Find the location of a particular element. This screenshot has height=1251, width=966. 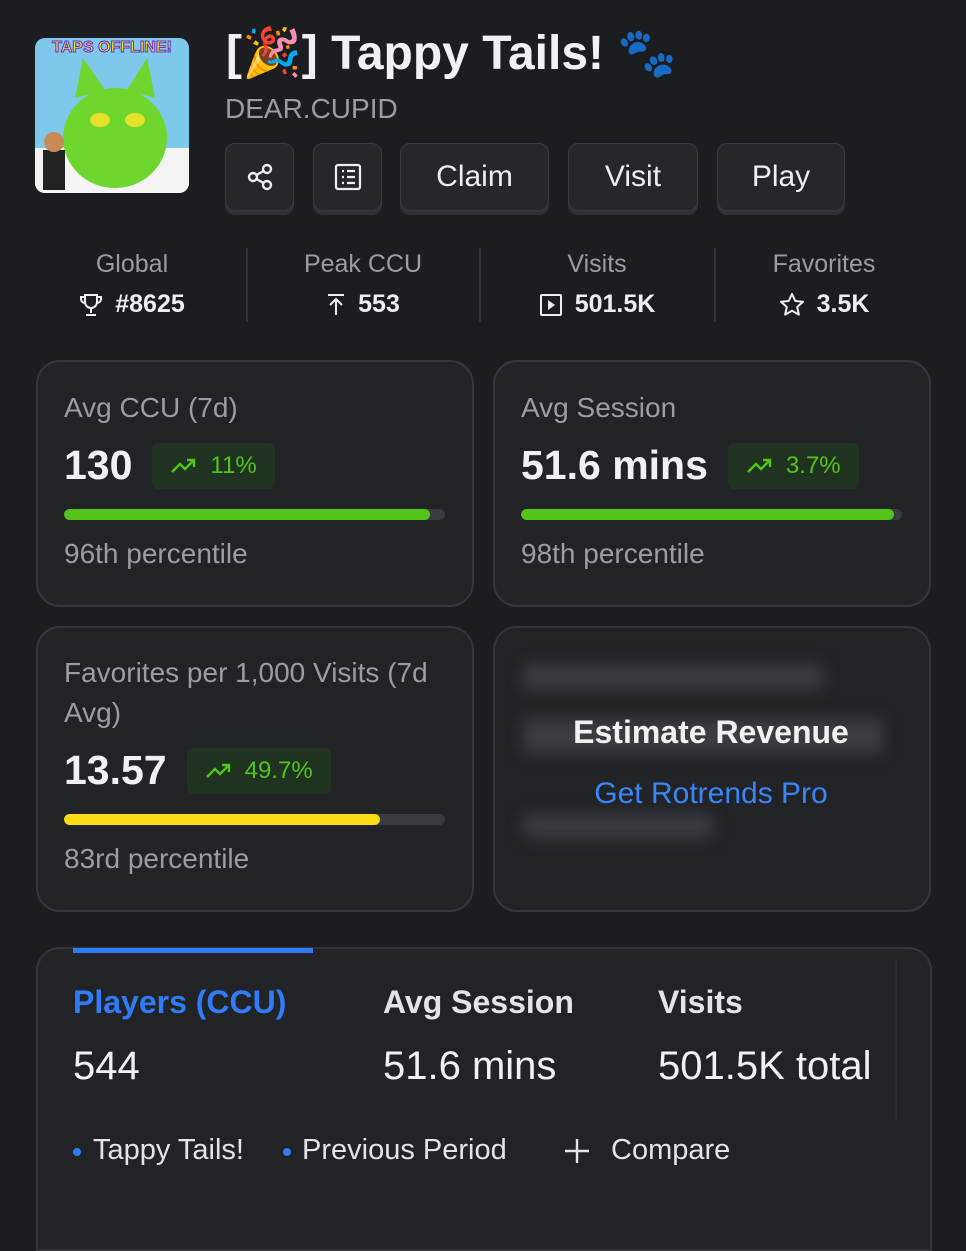

share-icon is located at coordinates (259, 177).